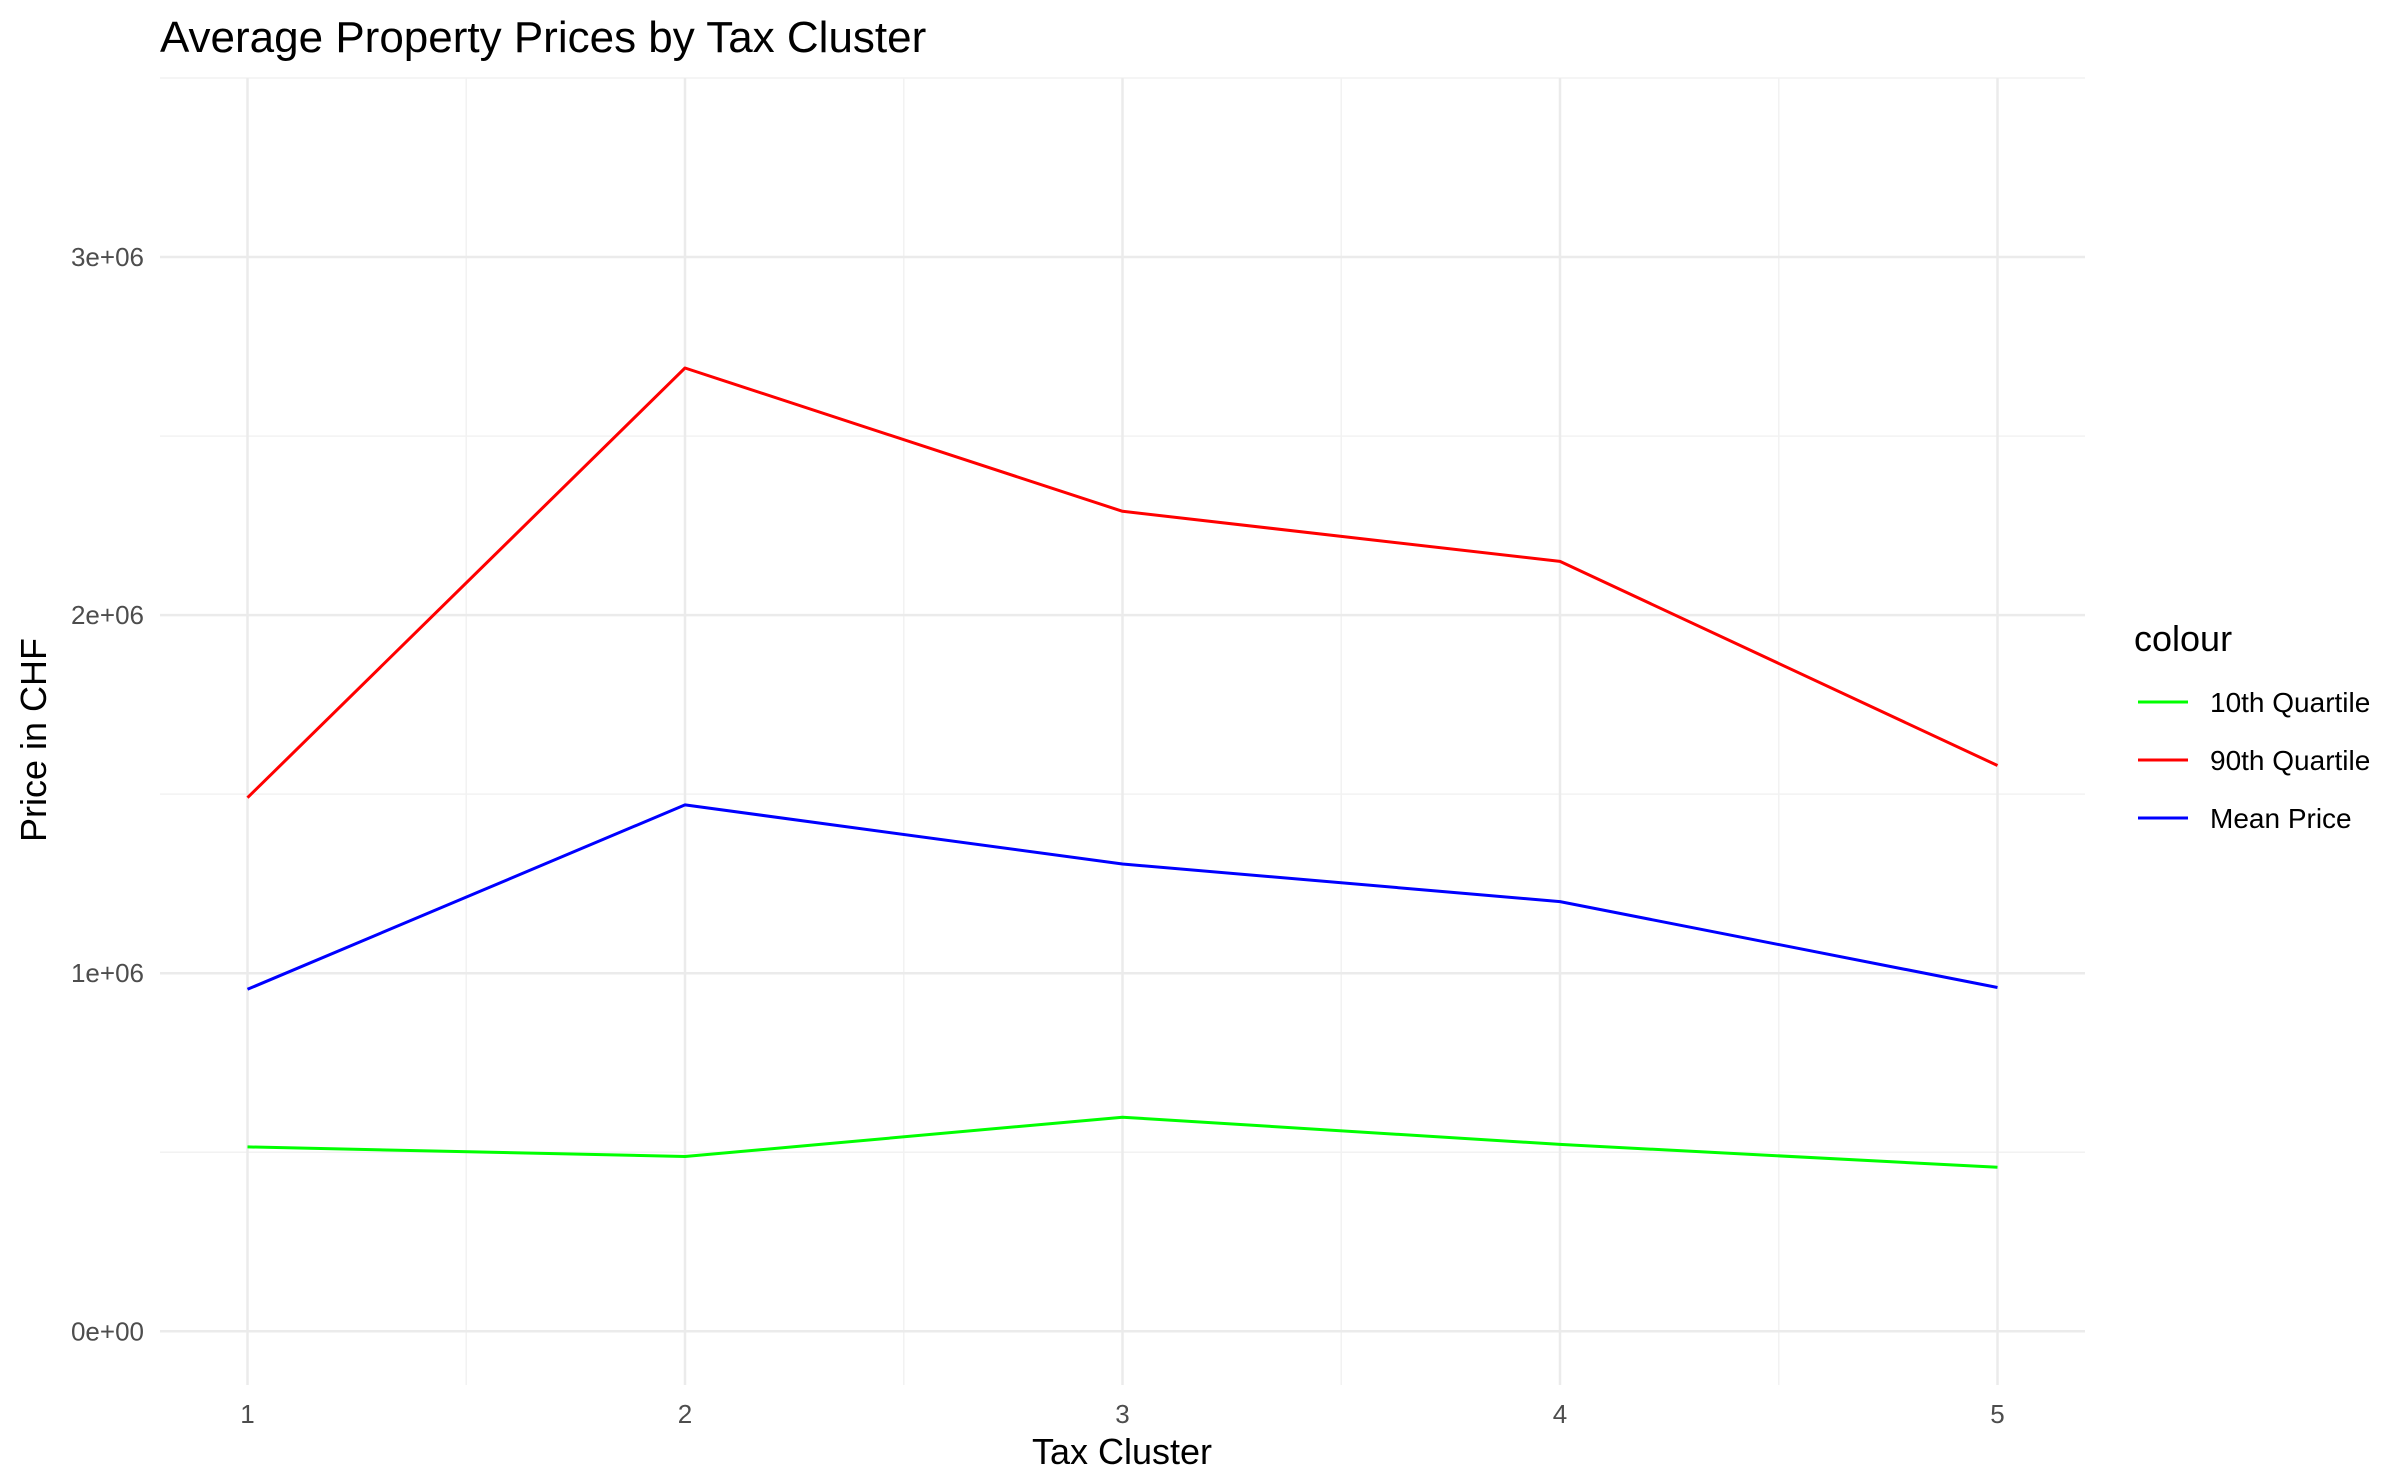  What do you see at coordinates (107, 615) in the screenshot?
I see `y-tick-label: 2e+06` at bounding box center [107, 615].